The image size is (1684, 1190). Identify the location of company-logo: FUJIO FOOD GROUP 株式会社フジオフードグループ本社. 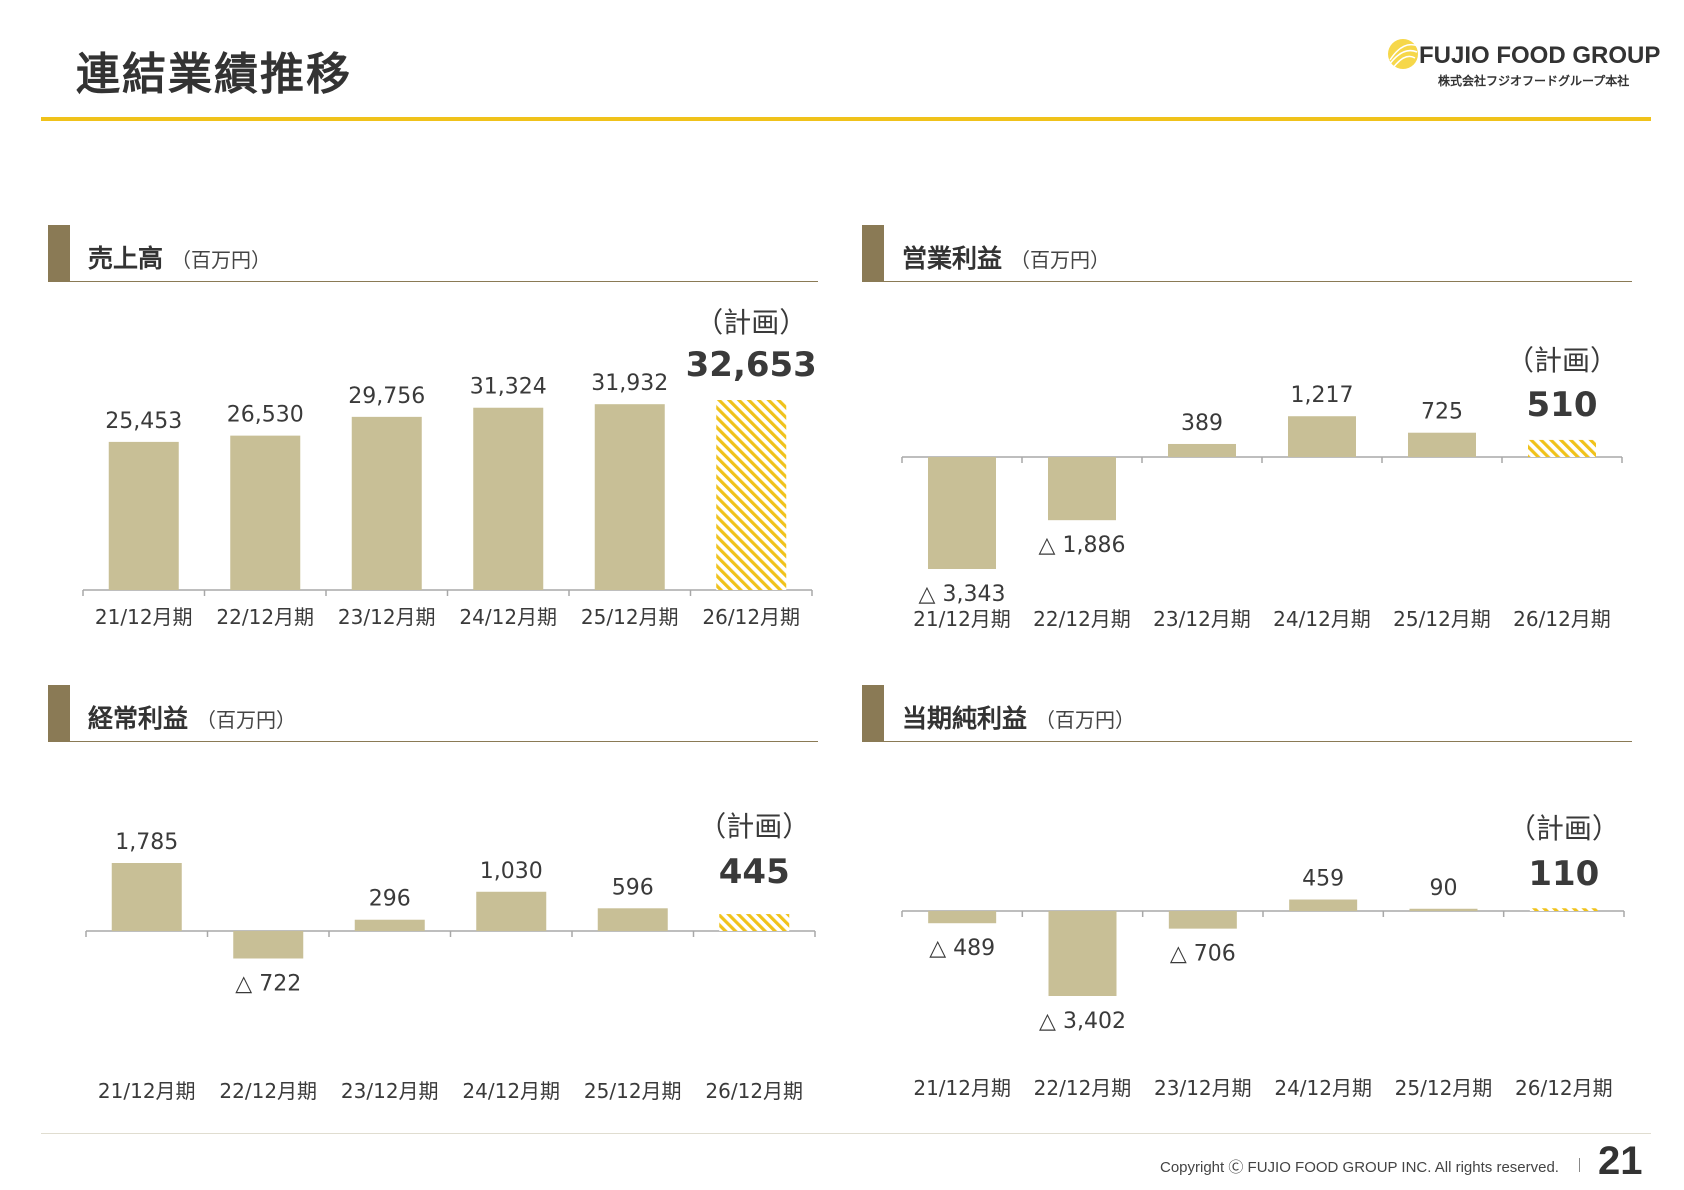
(1522, 64).